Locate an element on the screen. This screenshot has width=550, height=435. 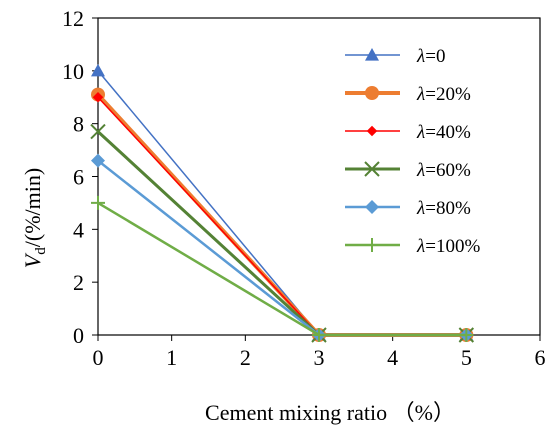
y-axis-title: Vd/(%/min) is located at coordinates (34, 218).